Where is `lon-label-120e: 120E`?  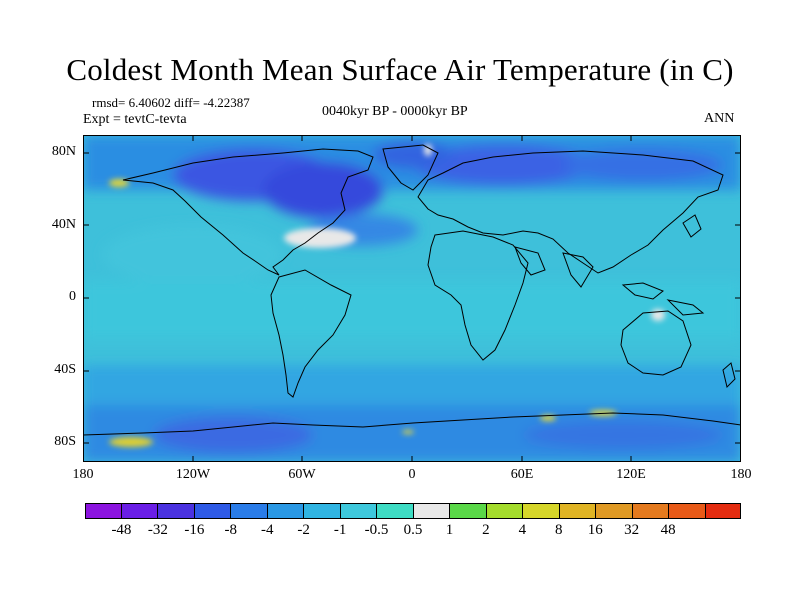
lon-label-120e: 120E is located at coordinates (631, 474).